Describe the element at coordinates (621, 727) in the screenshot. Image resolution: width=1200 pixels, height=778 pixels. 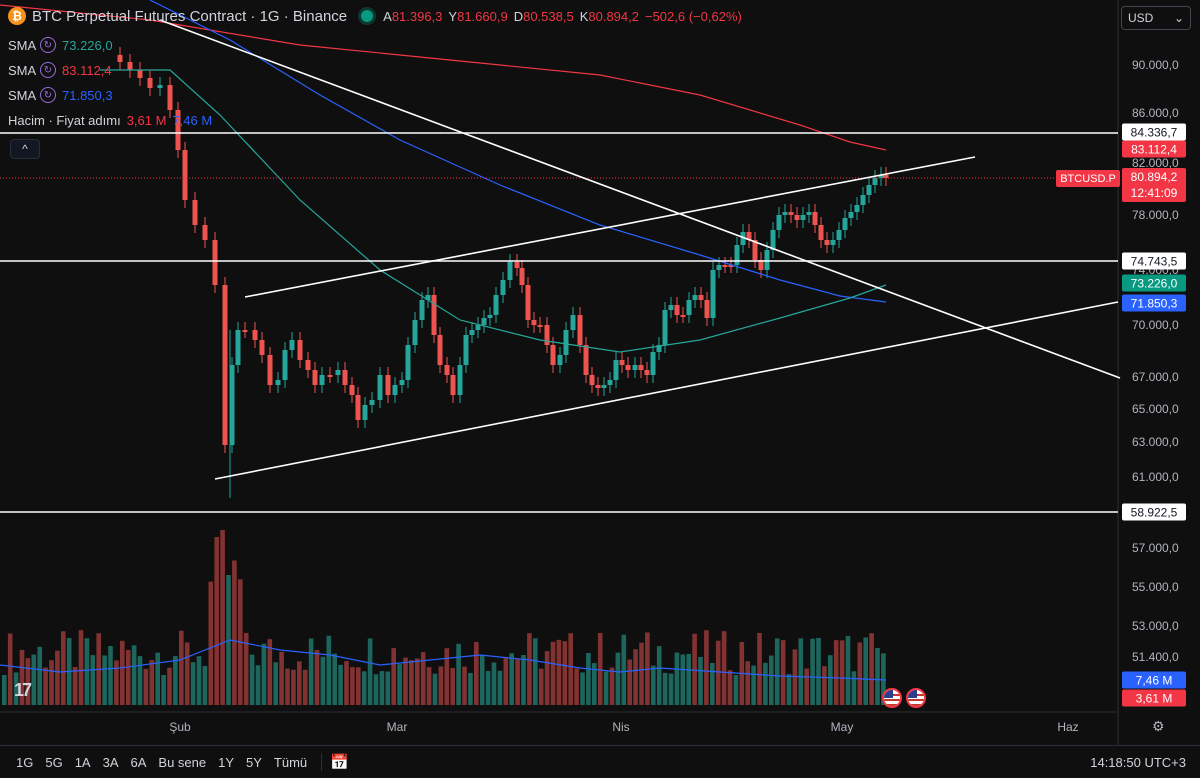
I see `time-tick: Nis` at that location.